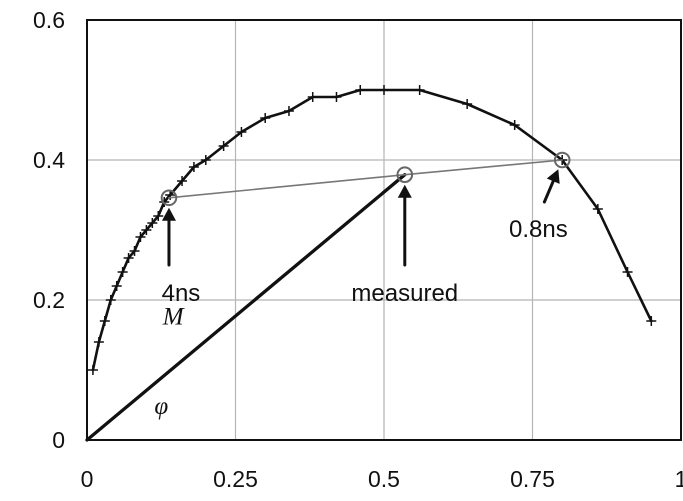 The height and width of the screenshot is (501, 683). Describe the element at coordinates (49, 160) in the screenshot. I see `y-tick-label: 0.4` at that location.